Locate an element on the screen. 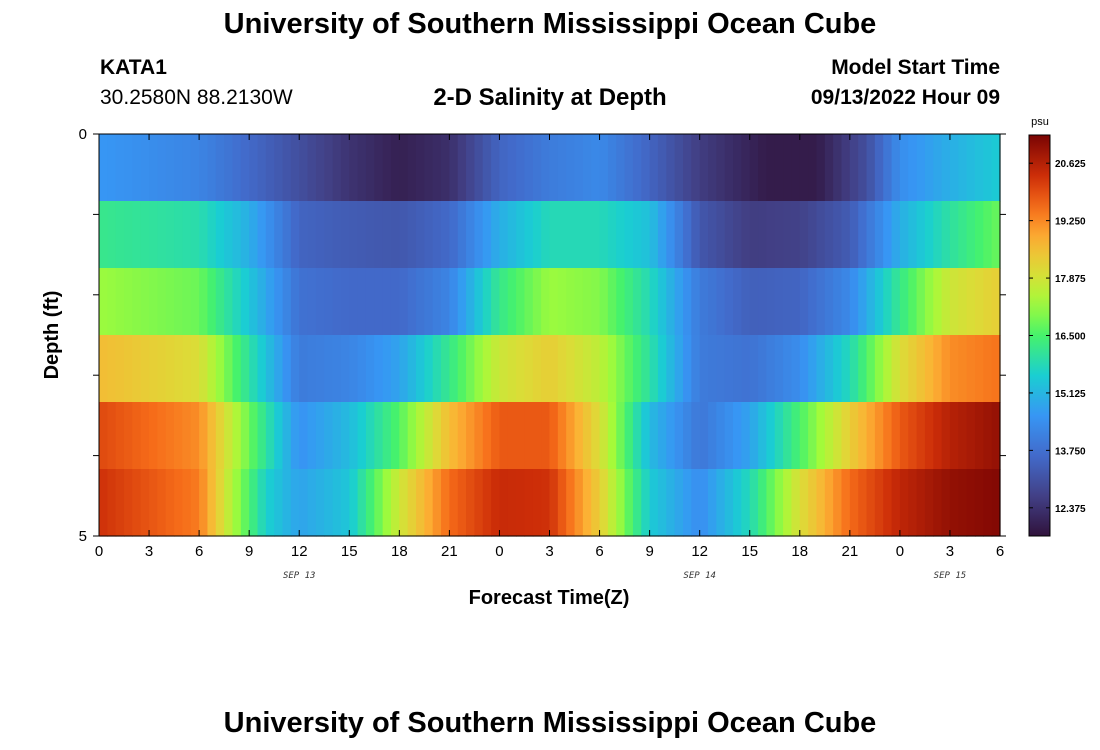 The image size is (1100, 750). y-tick-label: 5 is located at coordinates (83, 536).